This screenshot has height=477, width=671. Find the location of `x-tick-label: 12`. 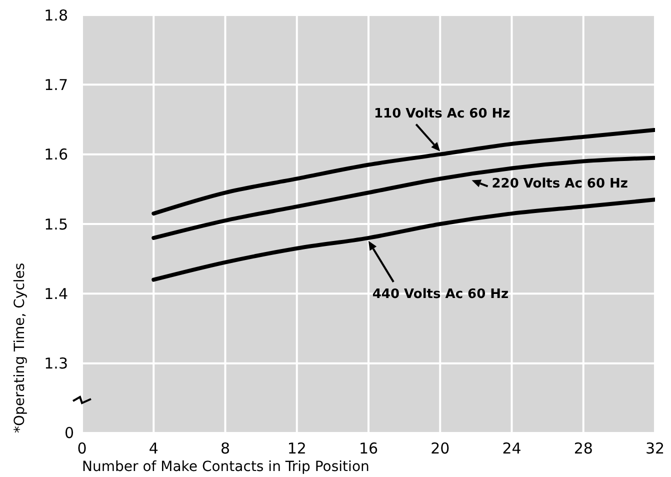

x-tick-label: 12 is located at coordinates (296, 449).